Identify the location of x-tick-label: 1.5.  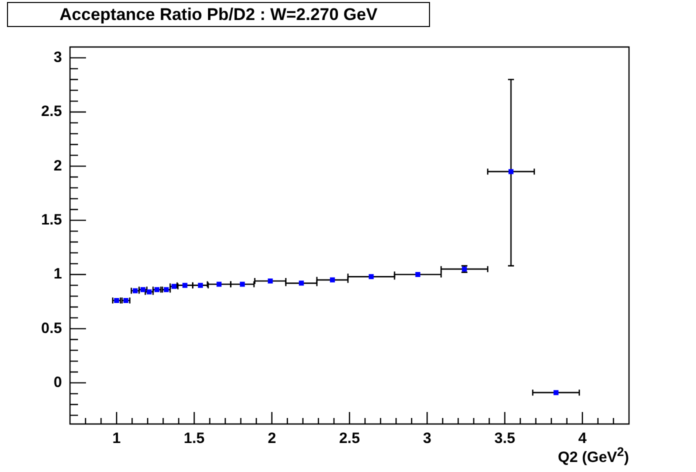
(194, 439).